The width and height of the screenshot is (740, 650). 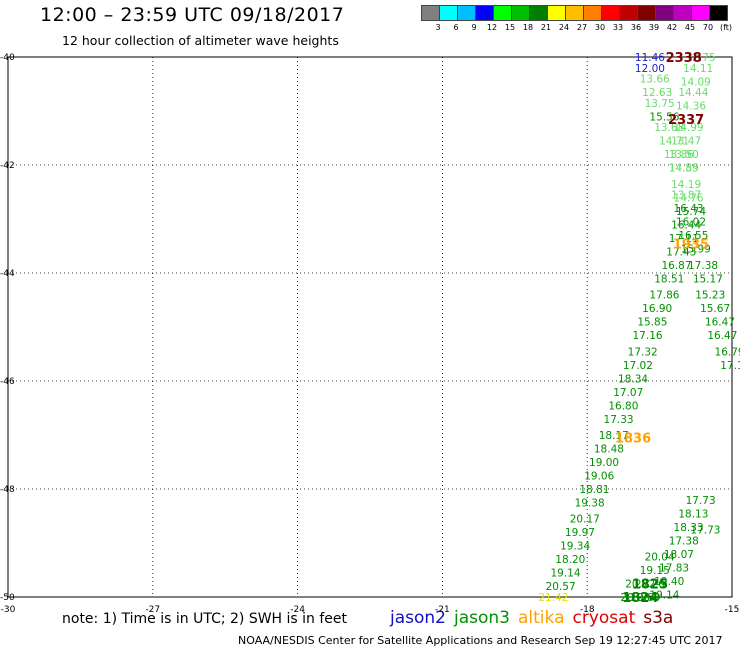 I want to click on satellite-legend: jason2 jason3 altika cryosat s3a, so click(x=535, y=618).